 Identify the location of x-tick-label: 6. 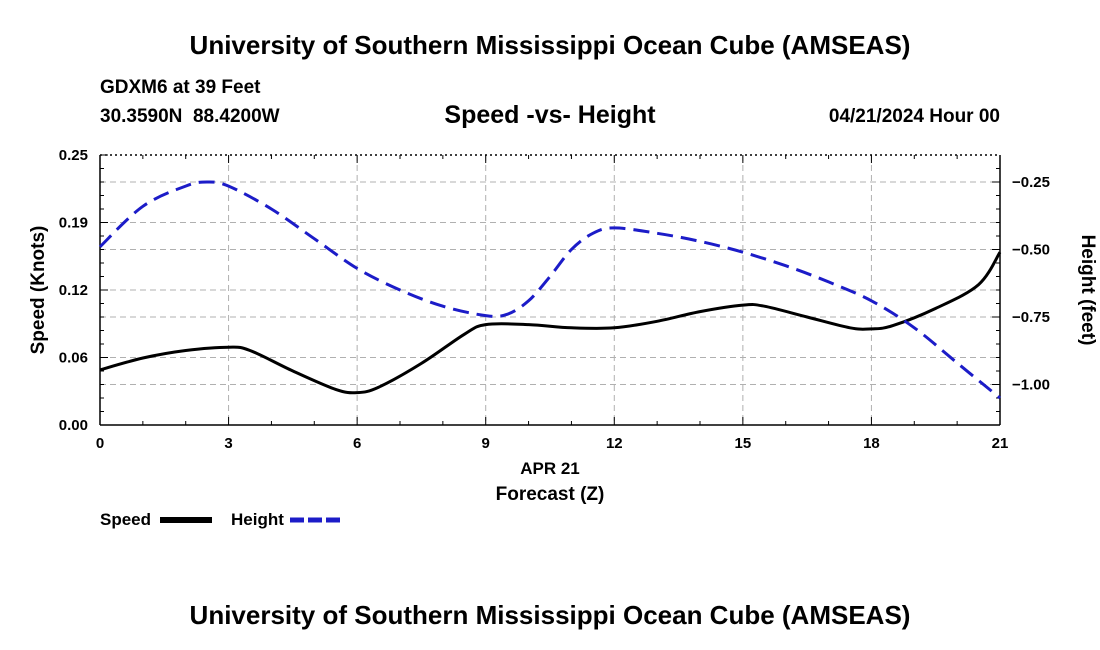
(357, 443).